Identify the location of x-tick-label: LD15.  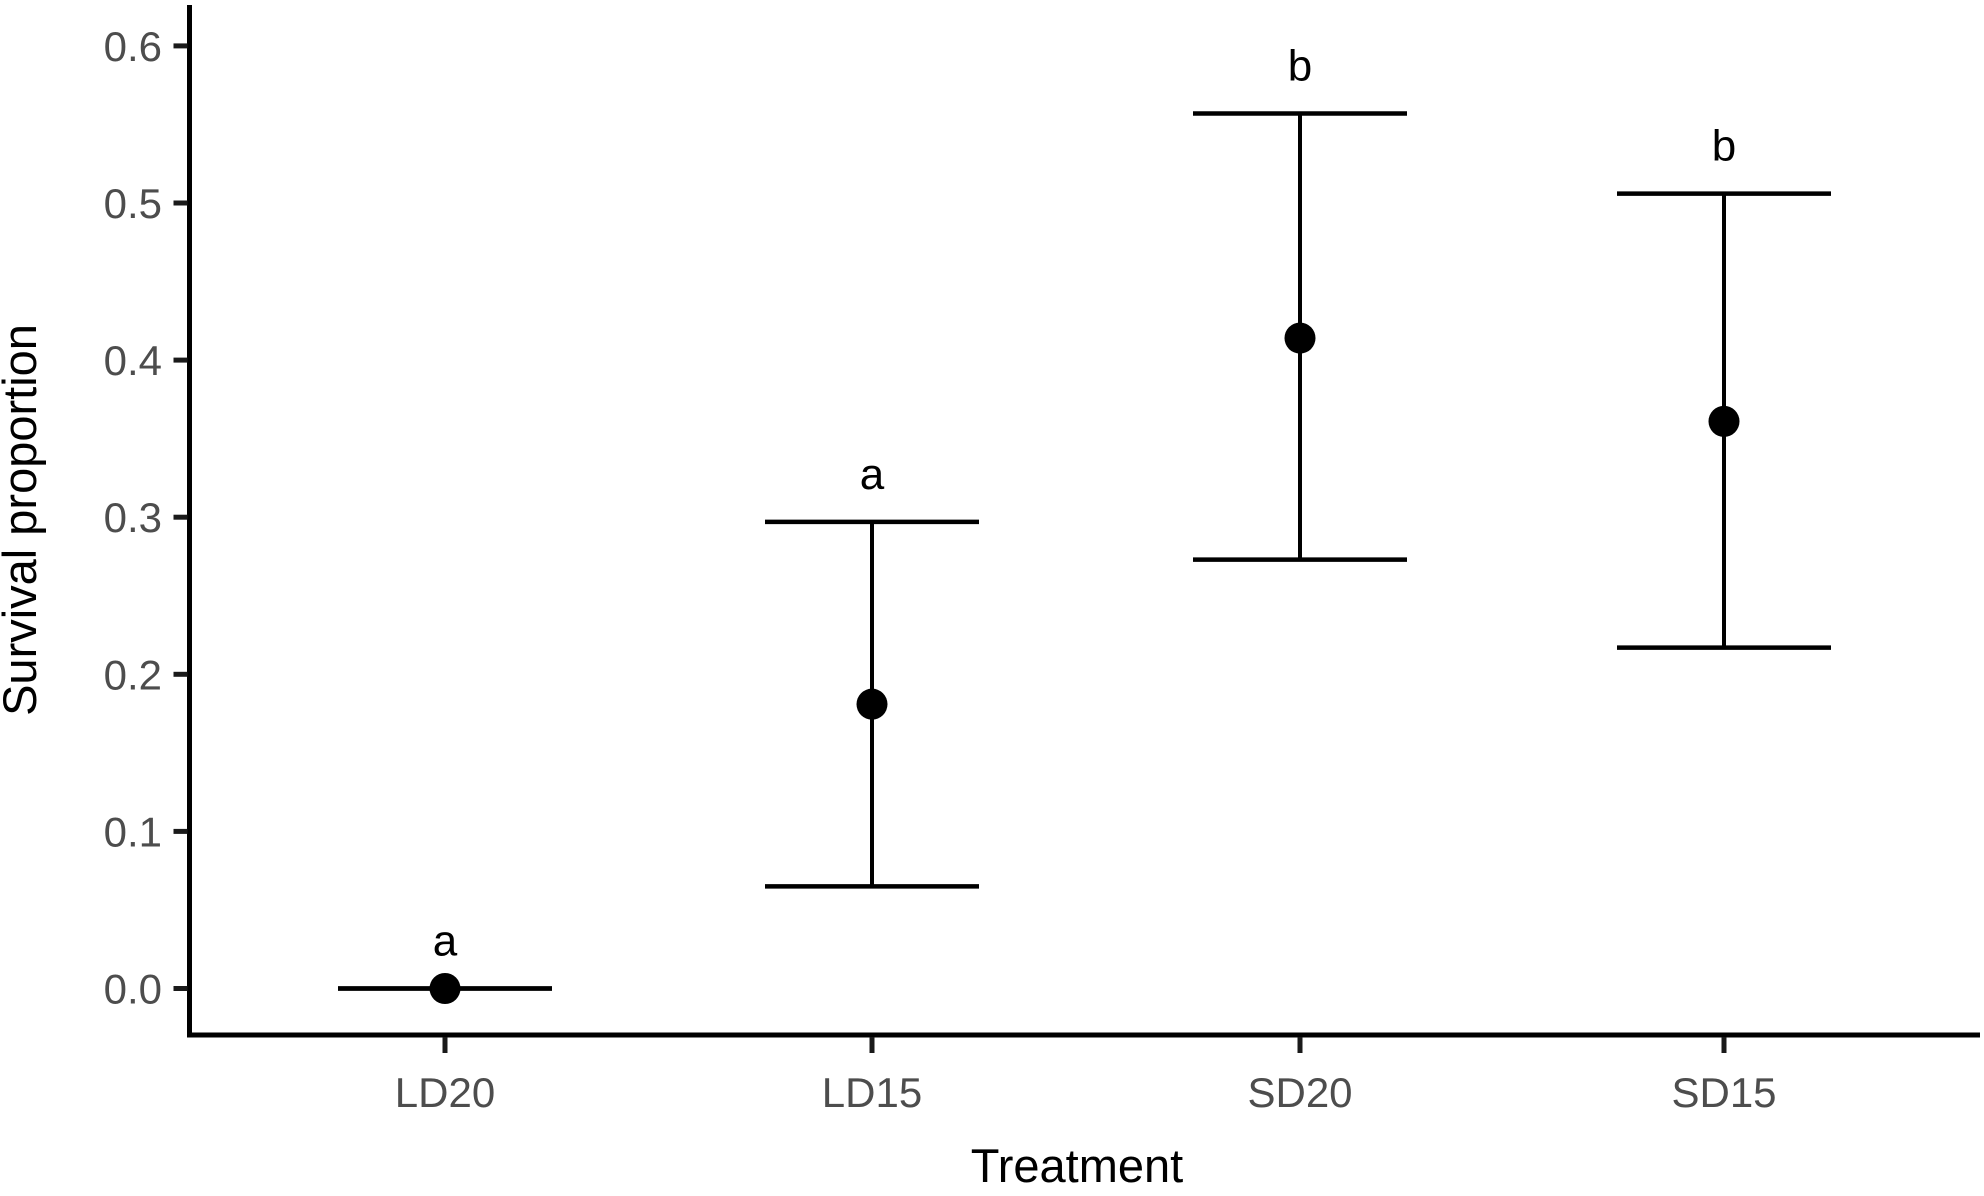
(872, 1092).